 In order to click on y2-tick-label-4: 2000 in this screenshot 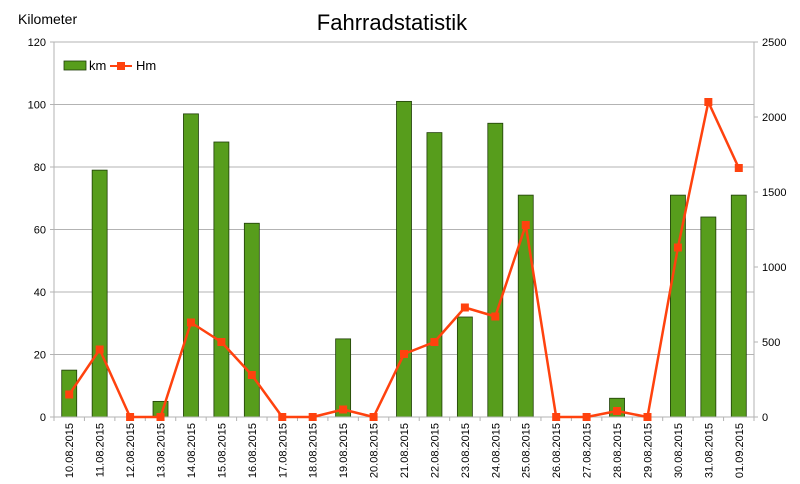, I will do `click(774, 118)`.